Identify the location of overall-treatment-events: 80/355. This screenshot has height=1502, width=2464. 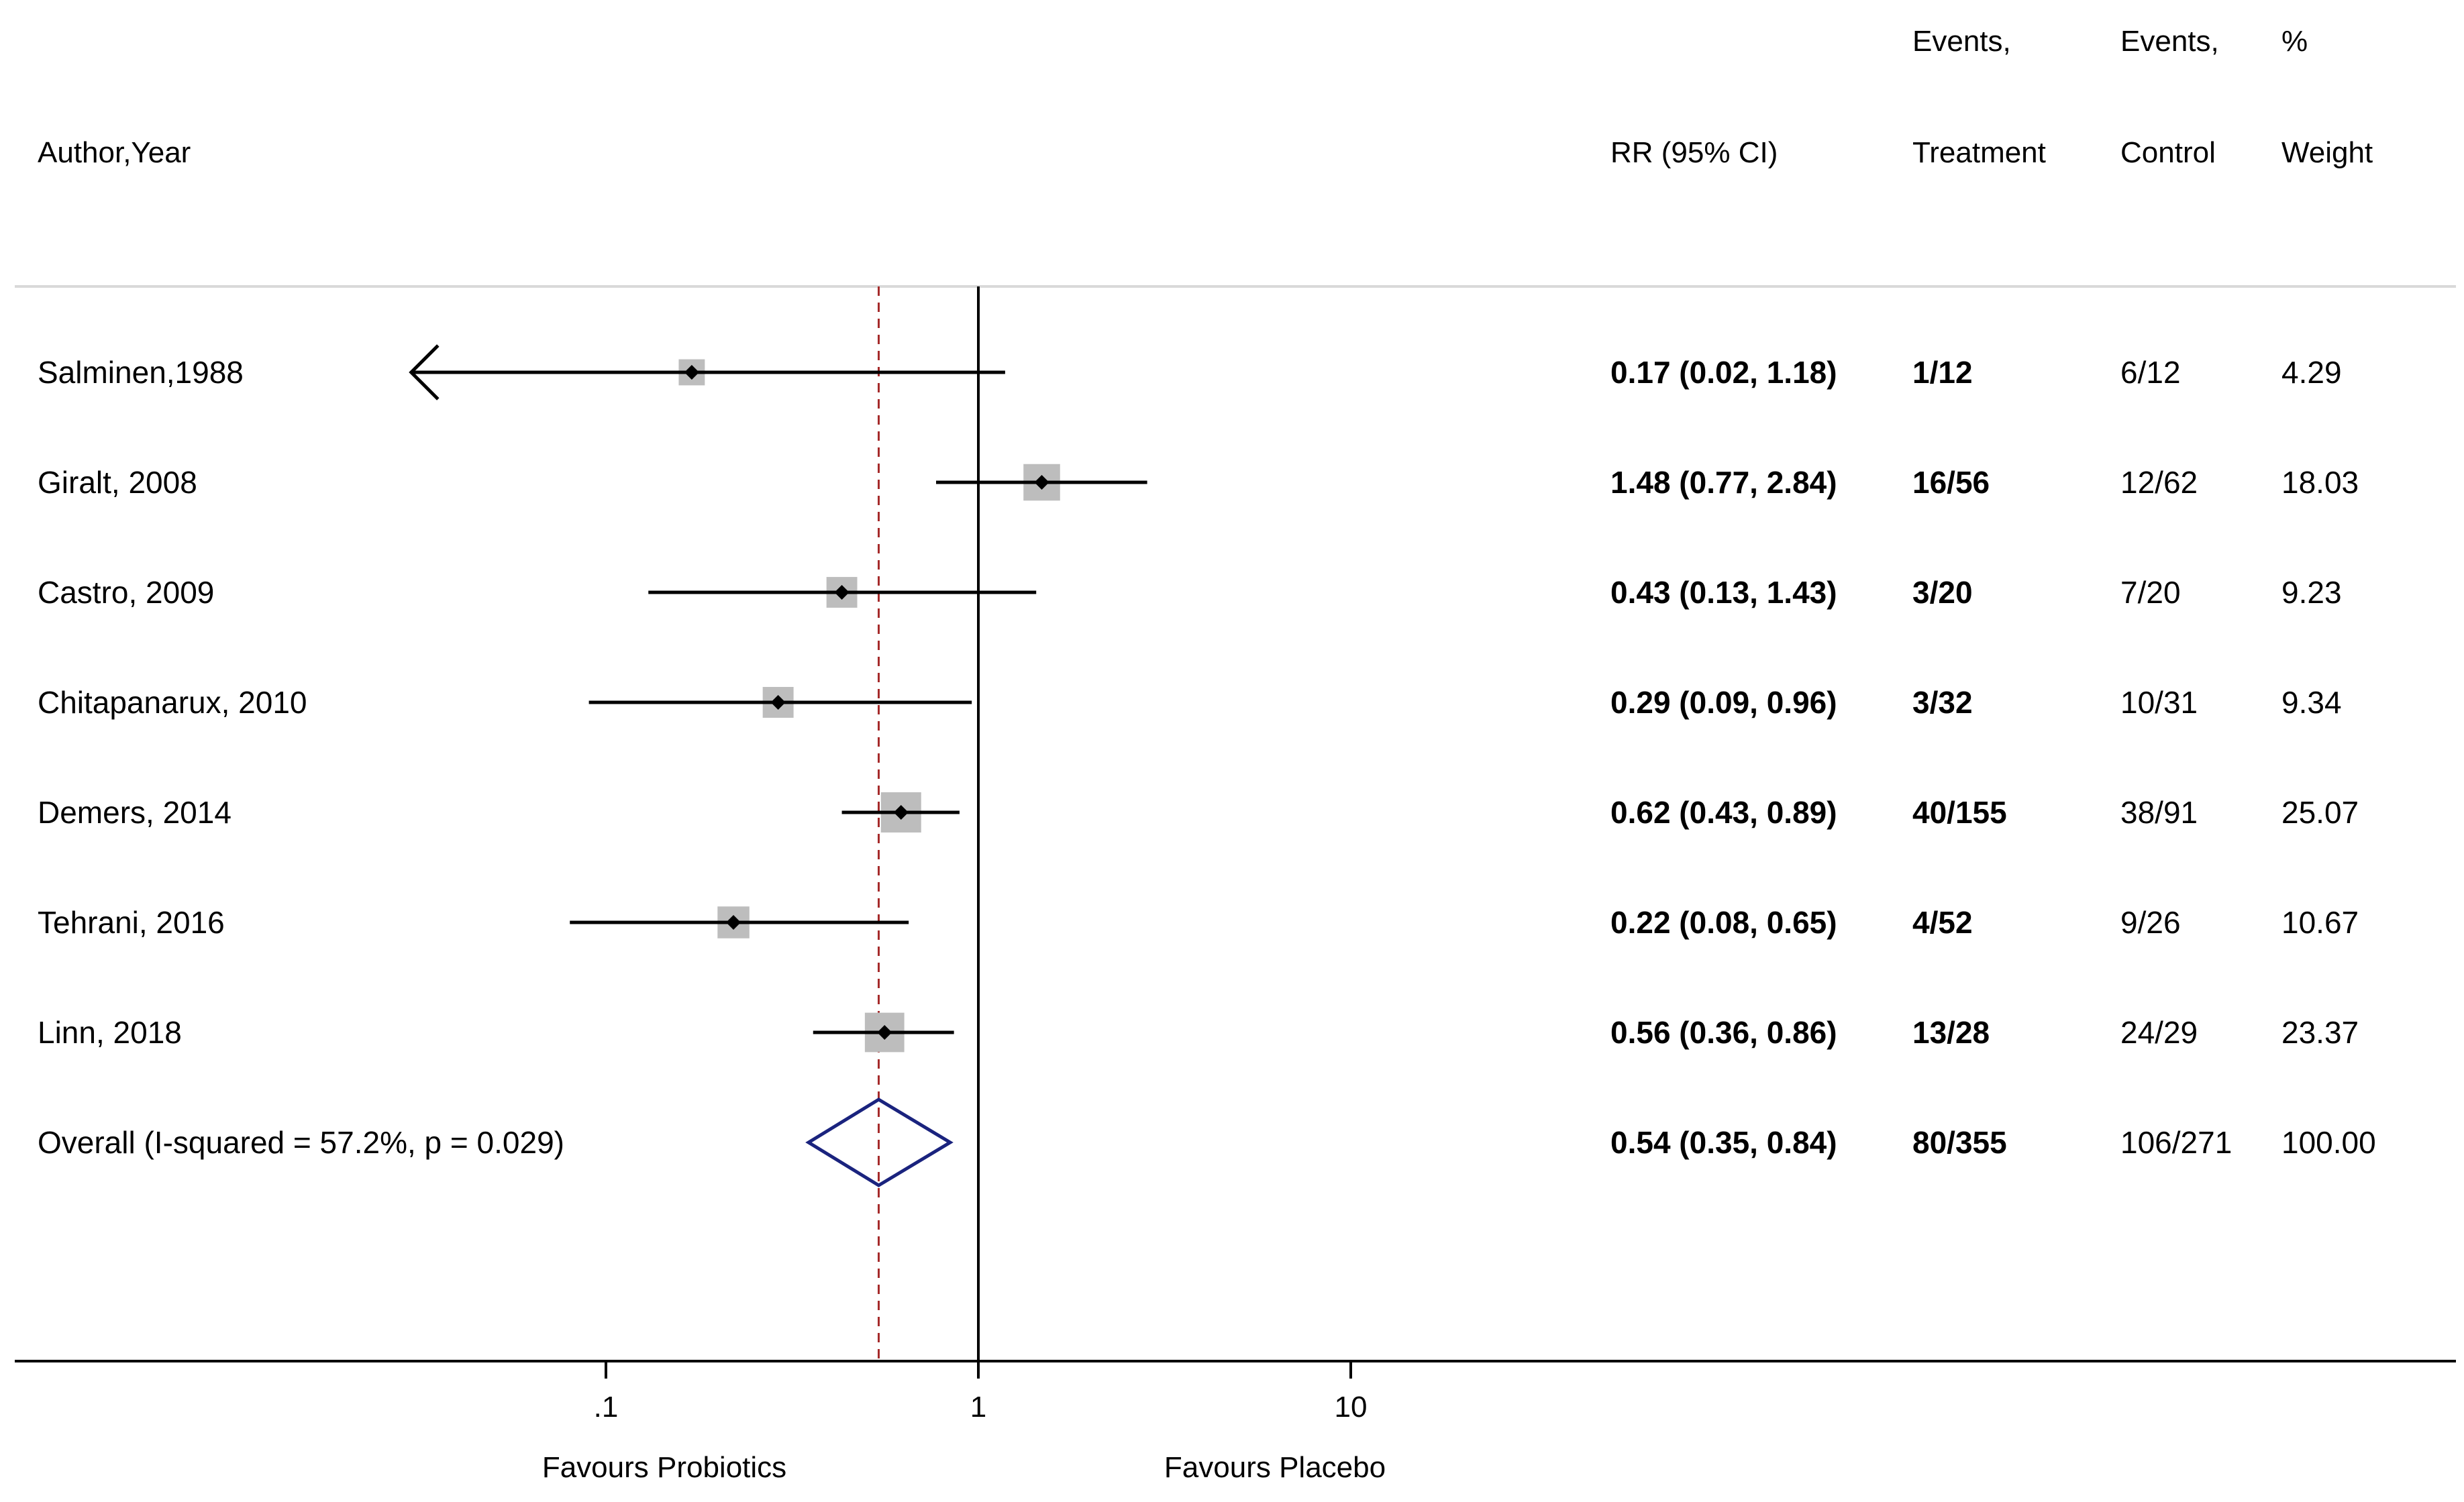
(1959, 1142).